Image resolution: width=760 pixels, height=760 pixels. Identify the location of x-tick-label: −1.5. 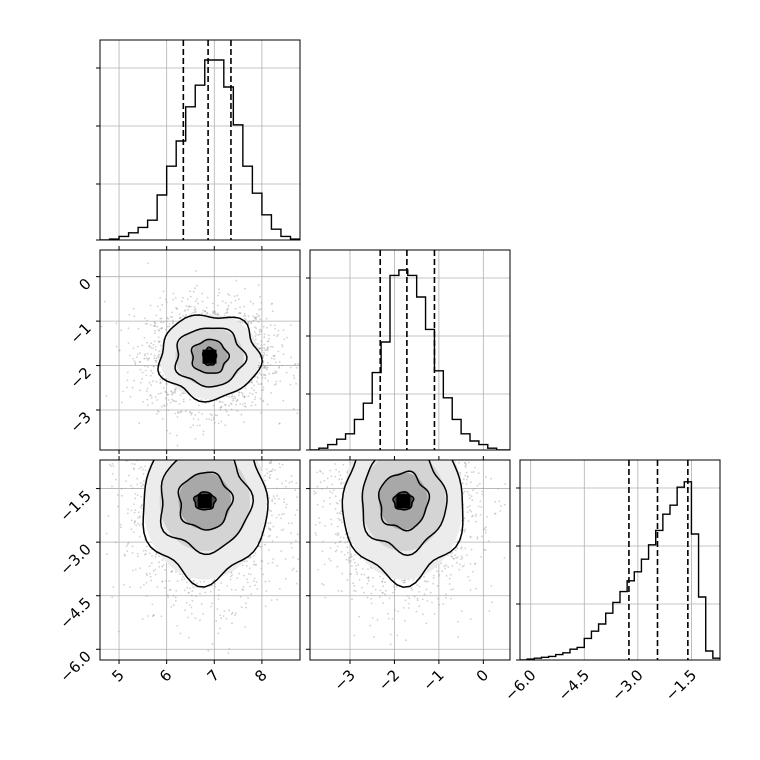
(681, 685).